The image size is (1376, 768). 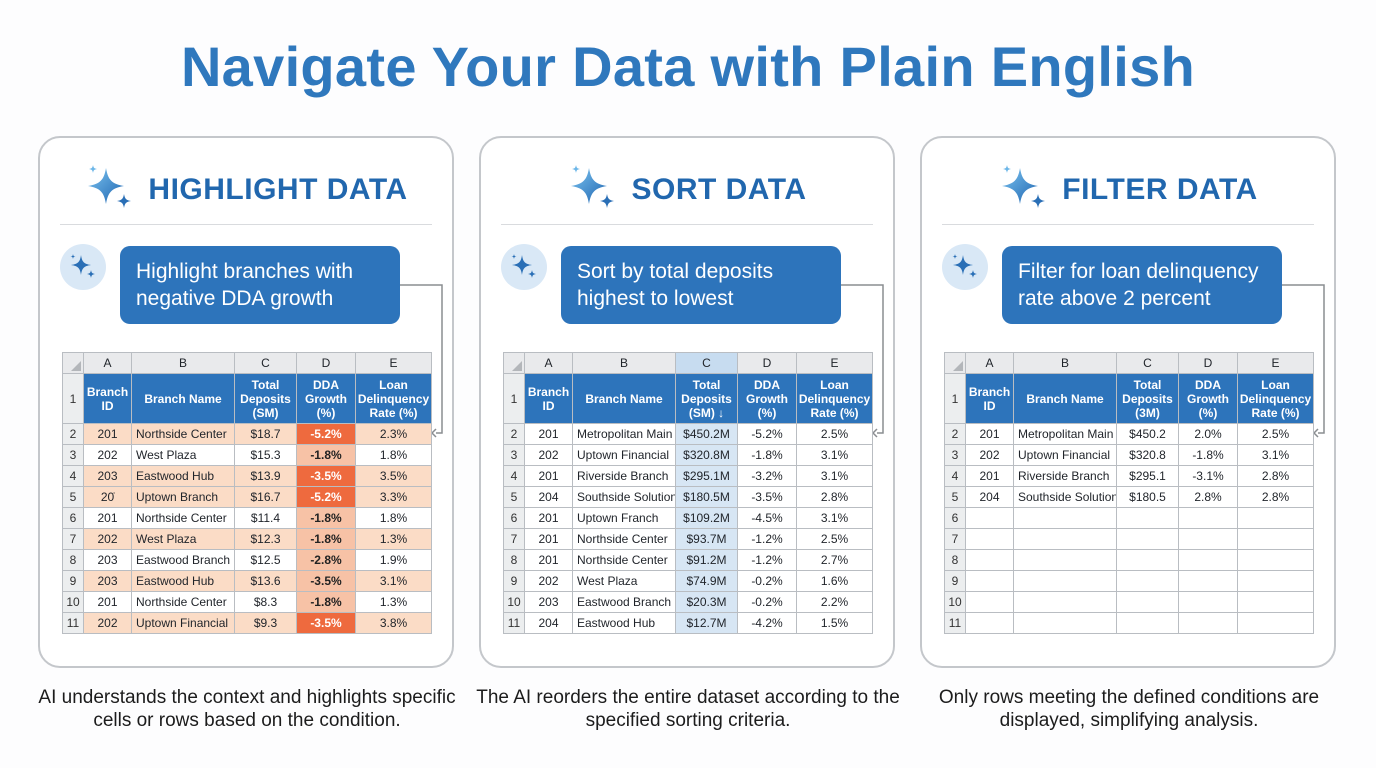 What do you see at coordinates (183, 497) in the screenshot?
I see `table-cell: Uptown Branch` at bounding box center [183, 497].